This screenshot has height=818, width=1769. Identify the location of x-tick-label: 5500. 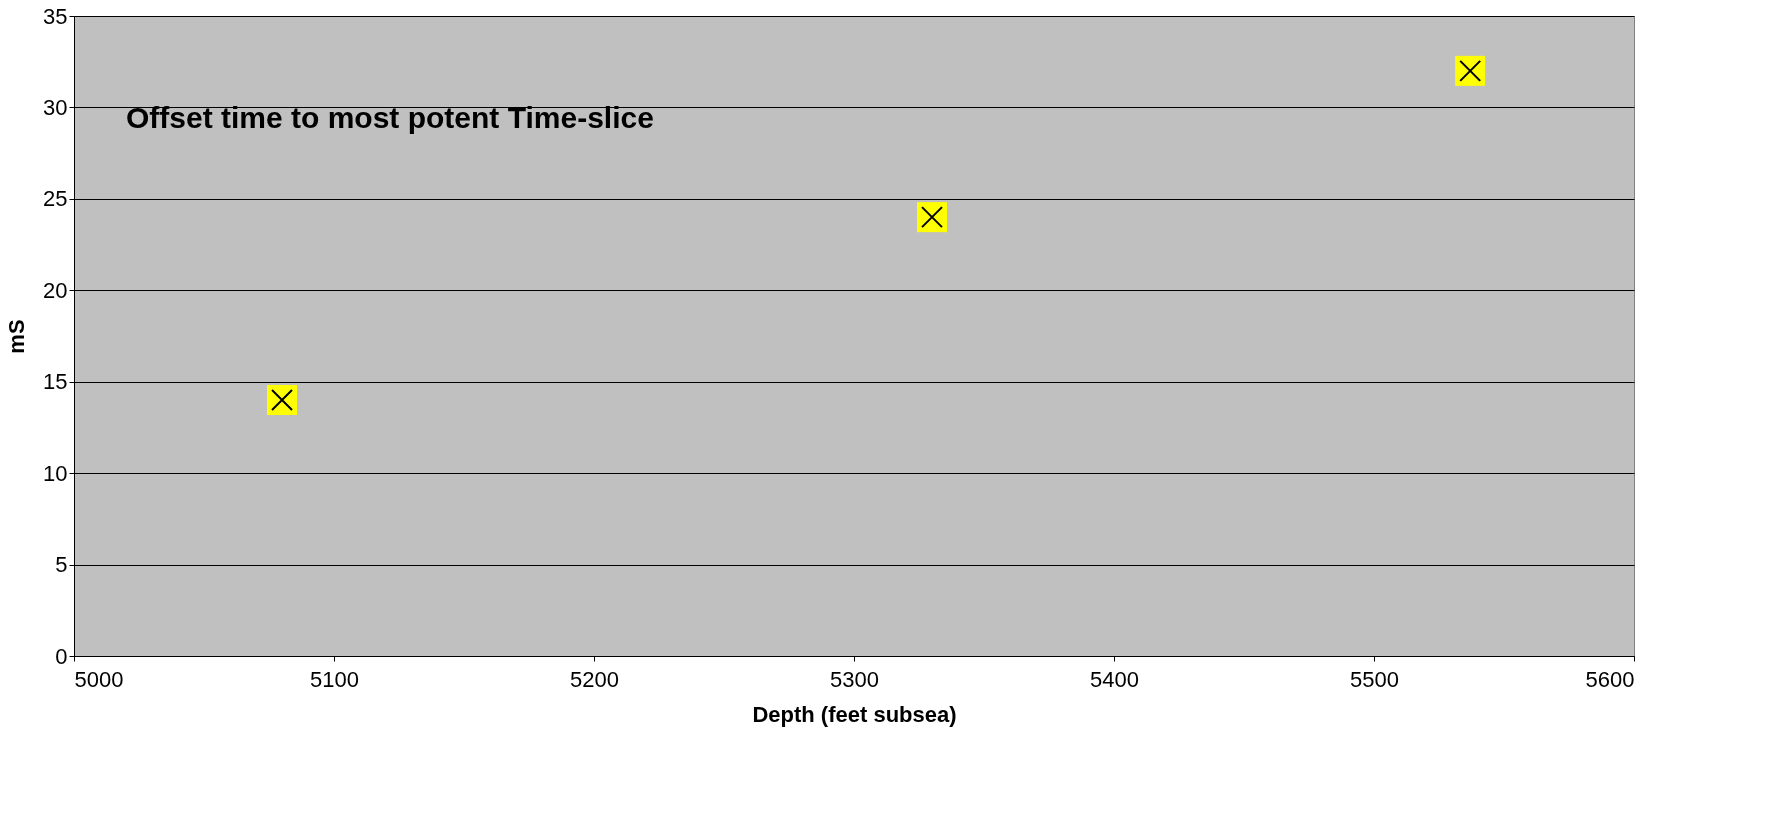
(1374, 679).